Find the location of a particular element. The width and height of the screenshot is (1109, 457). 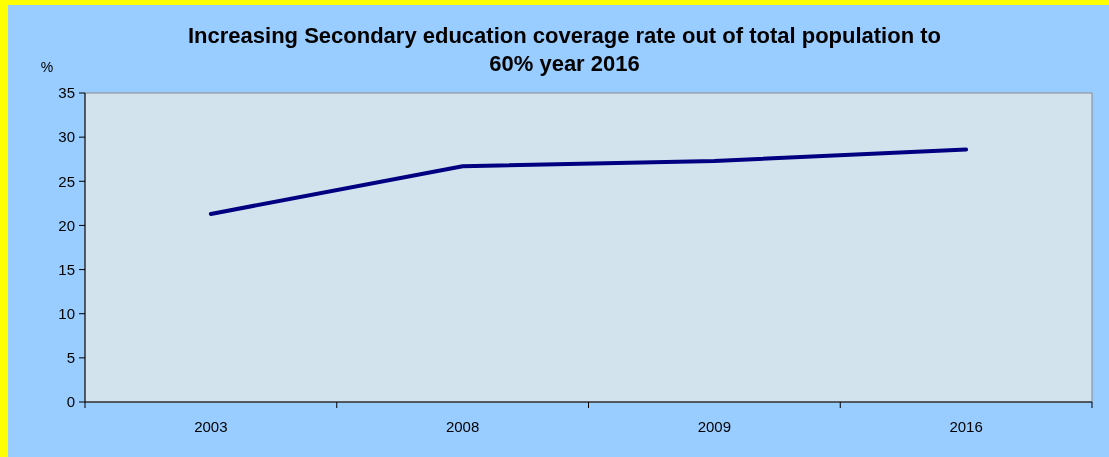

x-tick-label: 2009 is located at coordinates (714, 426).